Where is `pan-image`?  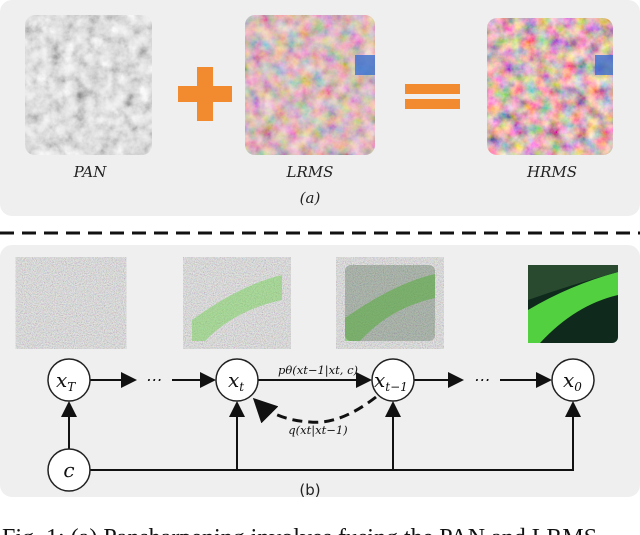
pan-image is located at coordinates (88, 85).